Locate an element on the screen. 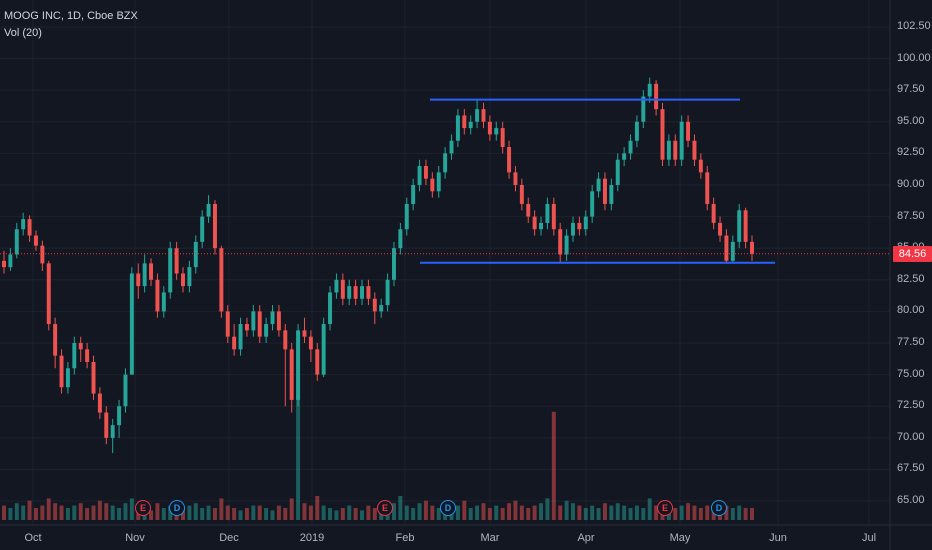 Image resolution: width=932 pixels, height=550 pixels. y-tick-label: 65.00 is located at coordinates (911, 500).